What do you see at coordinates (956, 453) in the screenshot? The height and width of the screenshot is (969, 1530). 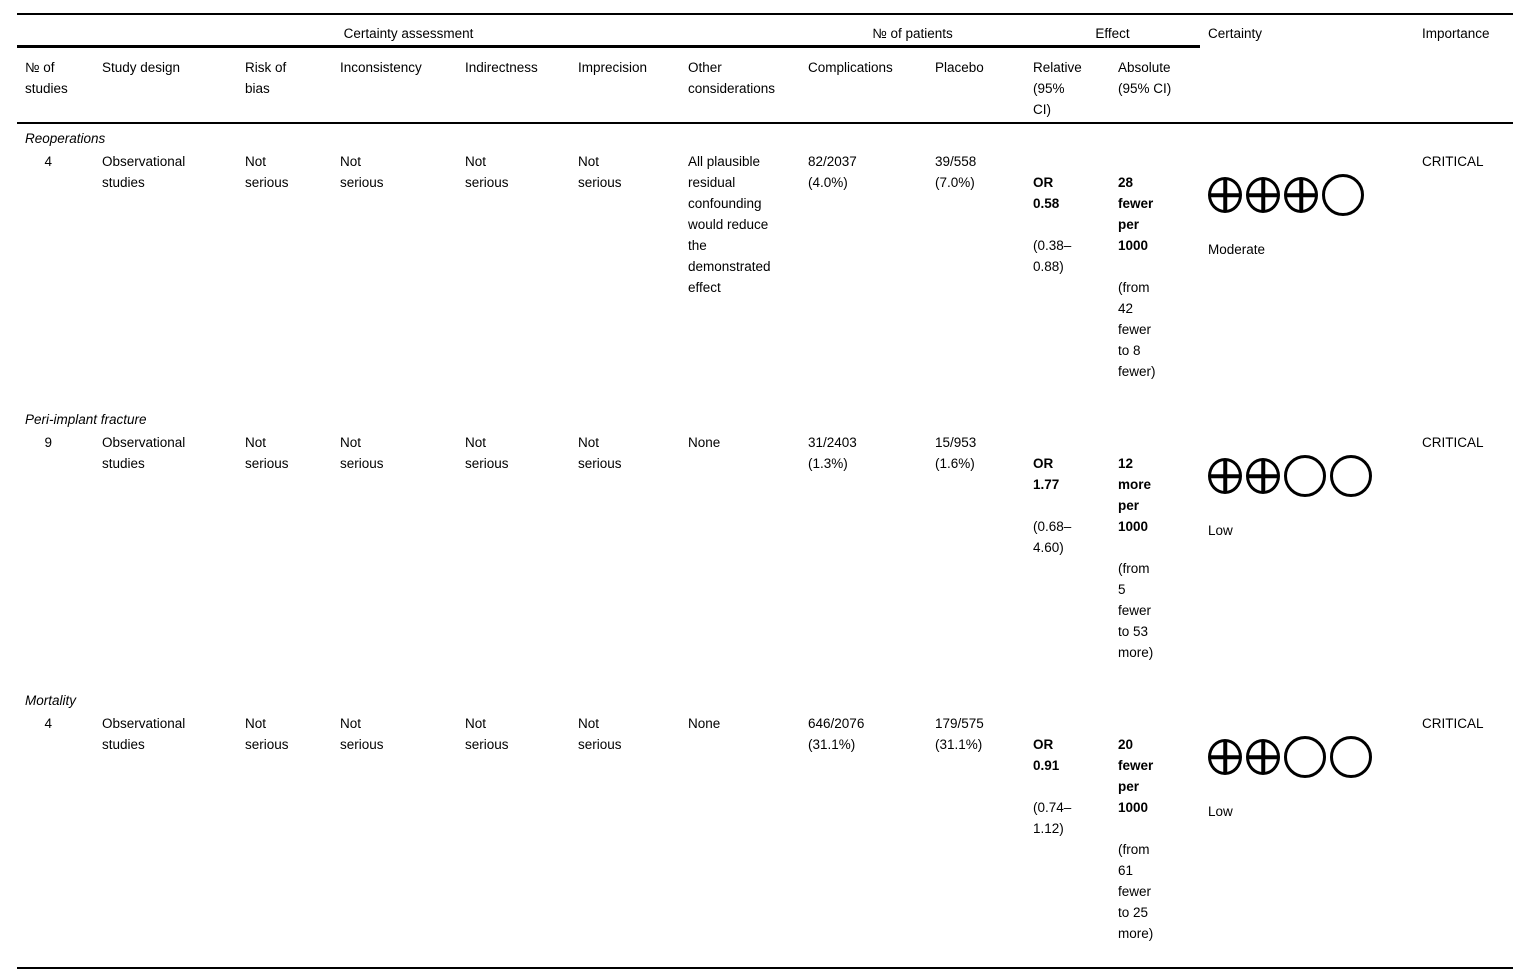 I see `placebo-cell: 15/953 (1.6%)` at bounding box center [956, 453].